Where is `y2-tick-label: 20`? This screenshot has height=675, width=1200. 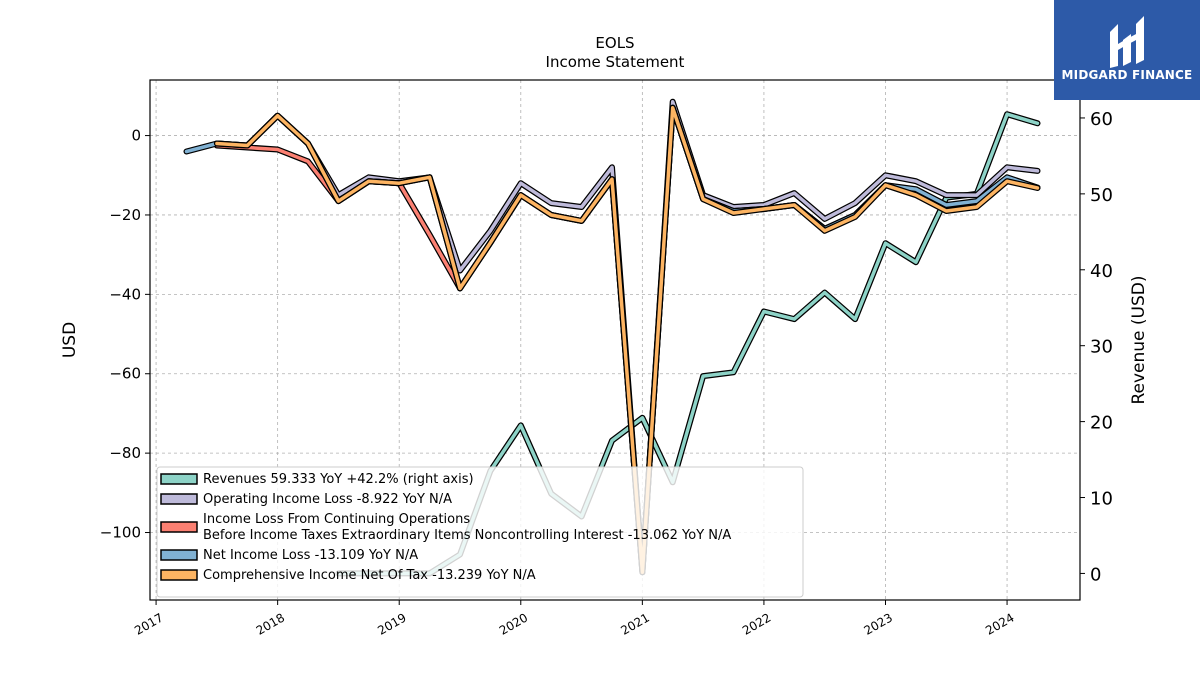
y2-tick-label: 20 is located at coordinates (1101, 423).